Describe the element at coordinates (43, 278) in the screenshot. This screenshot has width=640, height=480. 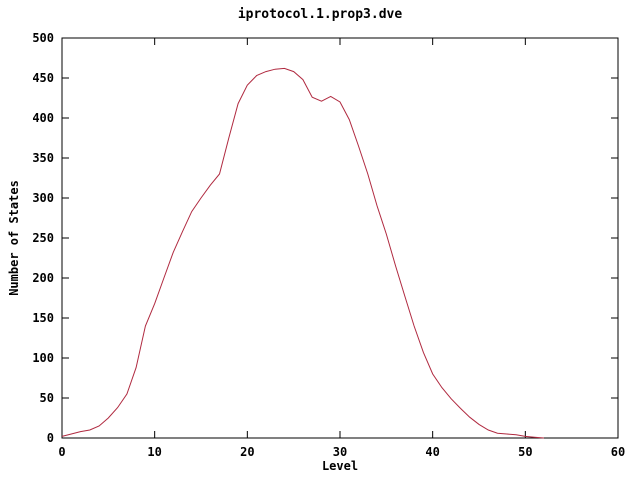
I see `y-tick-label: 200` at that location.